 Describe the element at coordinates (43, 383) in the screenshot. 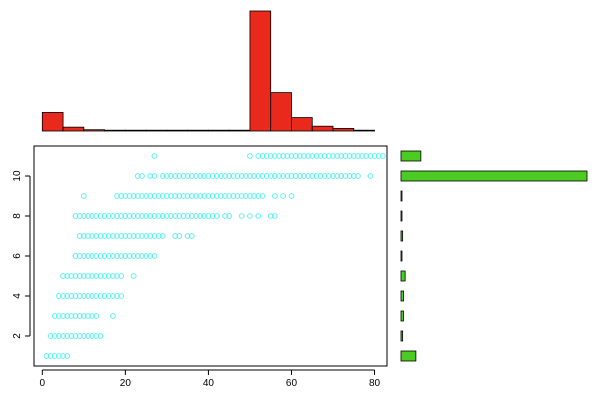

I see `x-tick-label: 0` at that location.